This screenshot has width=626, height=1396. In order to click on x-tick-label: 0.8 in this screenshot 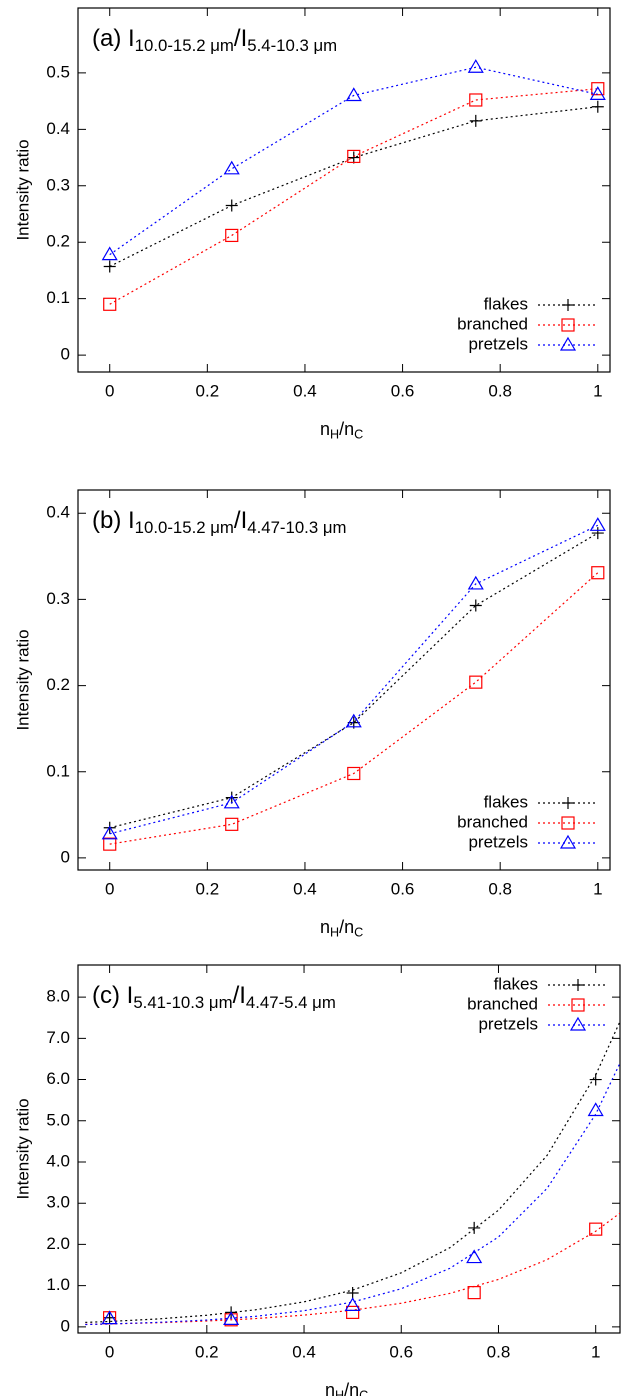, I will do `click(499, 1351)`.